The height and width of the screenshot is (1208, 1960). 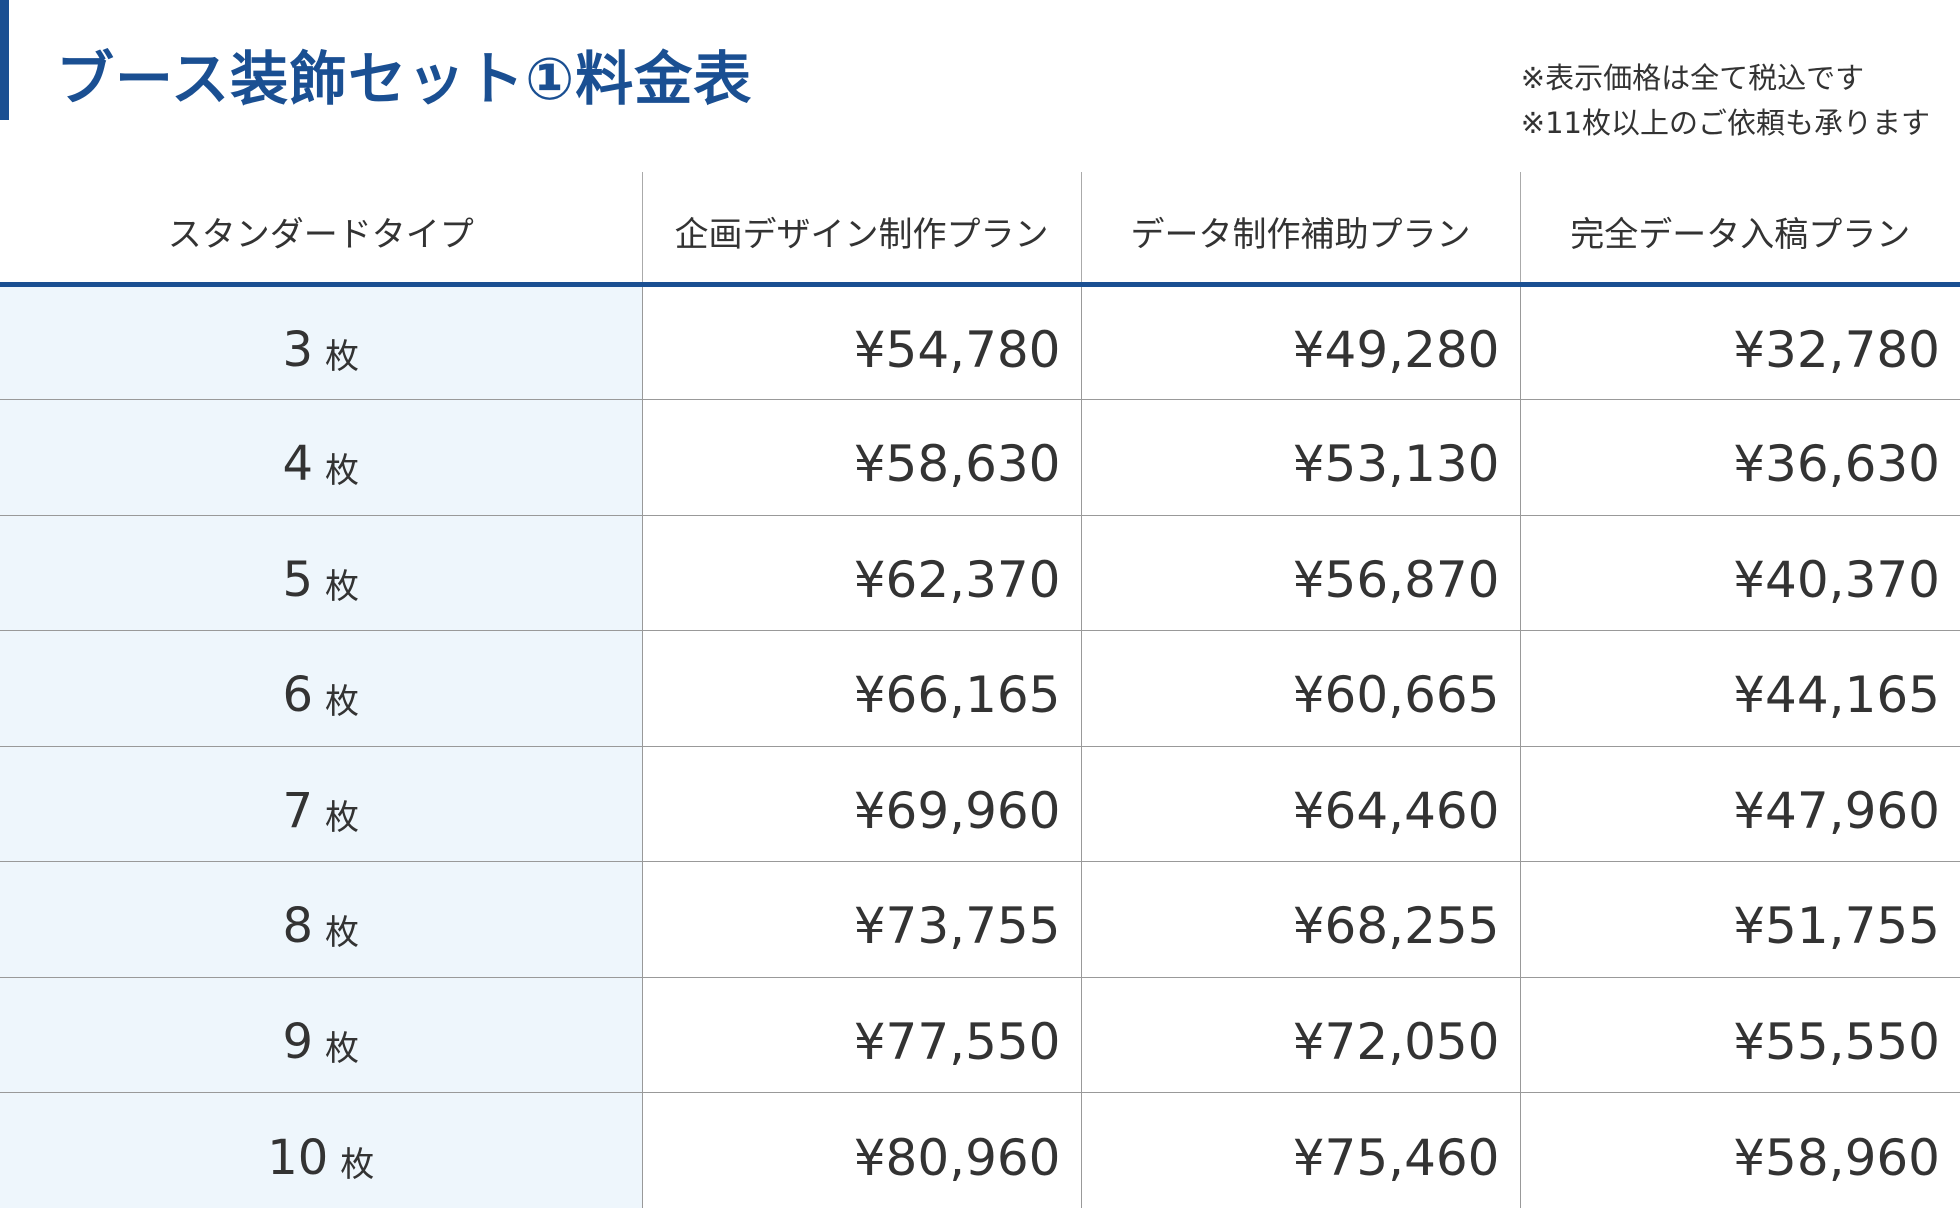 What do you see at coordinates (1300, 803) in the screenshot?
I see `data-assist-plan-price: ¥64,460` at bounding box center [1300, 803].